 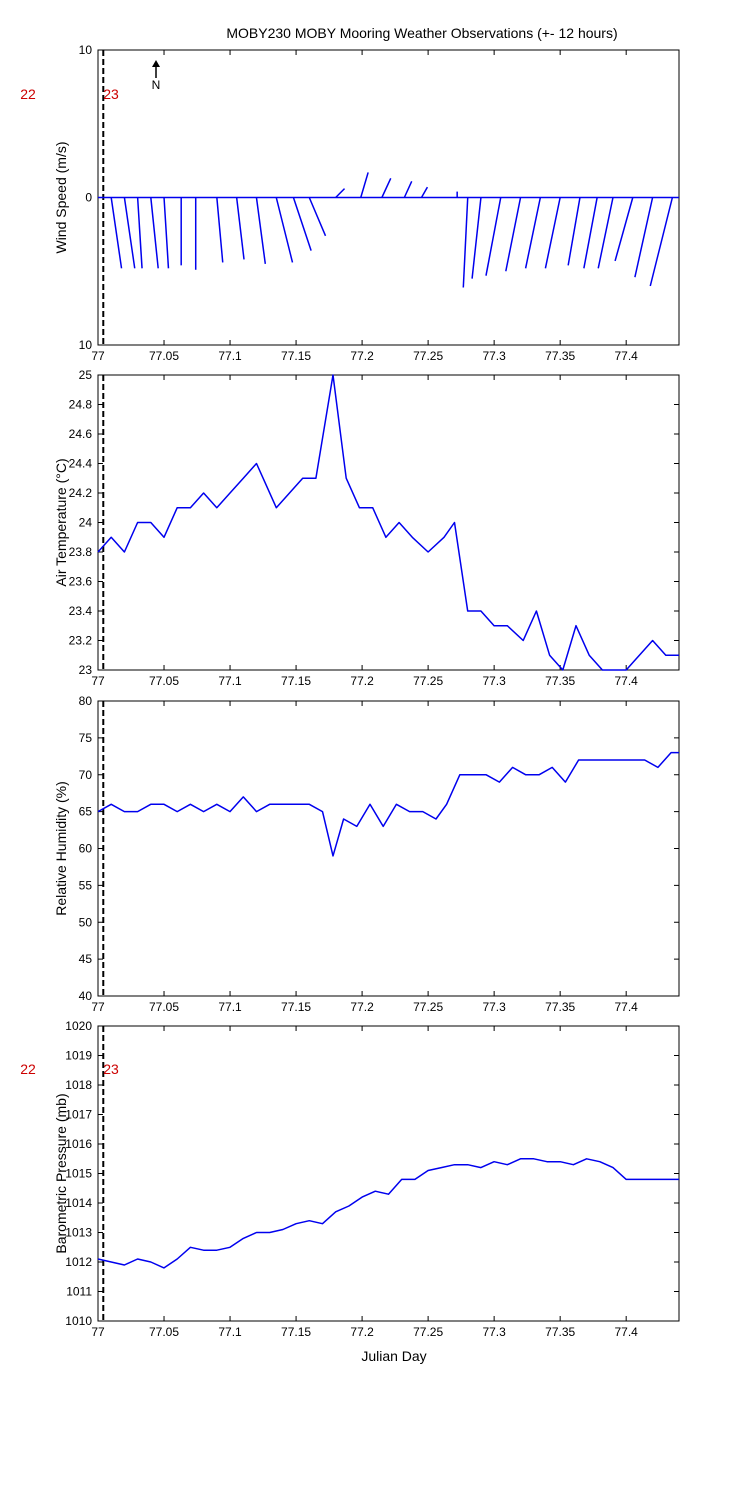 What do you see at coordinates (86, 959) in the screenshot?
I see `y-tick-label: 45` at bounding box center [86, 959].